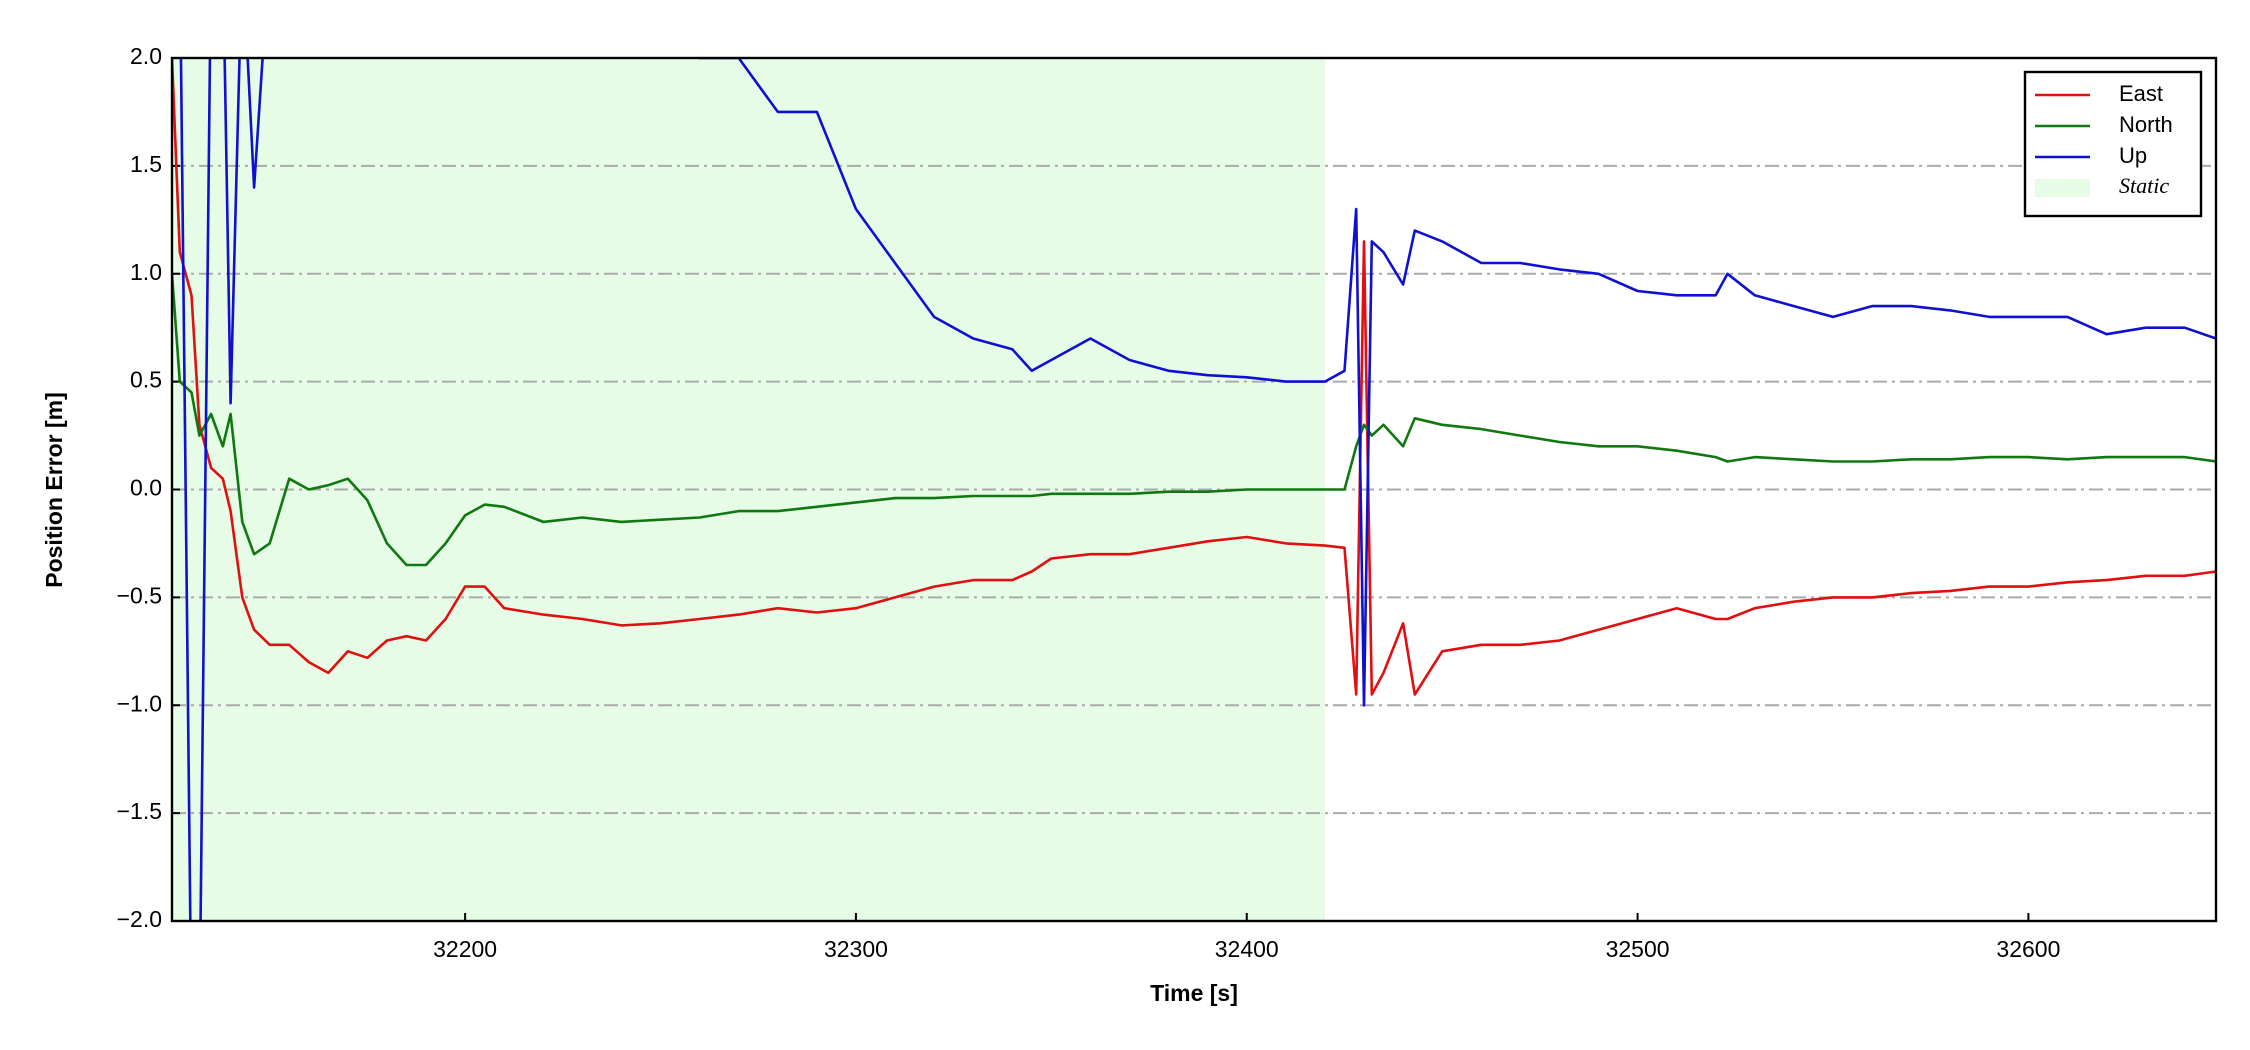 The height and width of the screenshot is (1050, 2250). Describe the element at coordinates (2028, 949) in the screenshot. I see `x-tick-label: 32600` at that location.